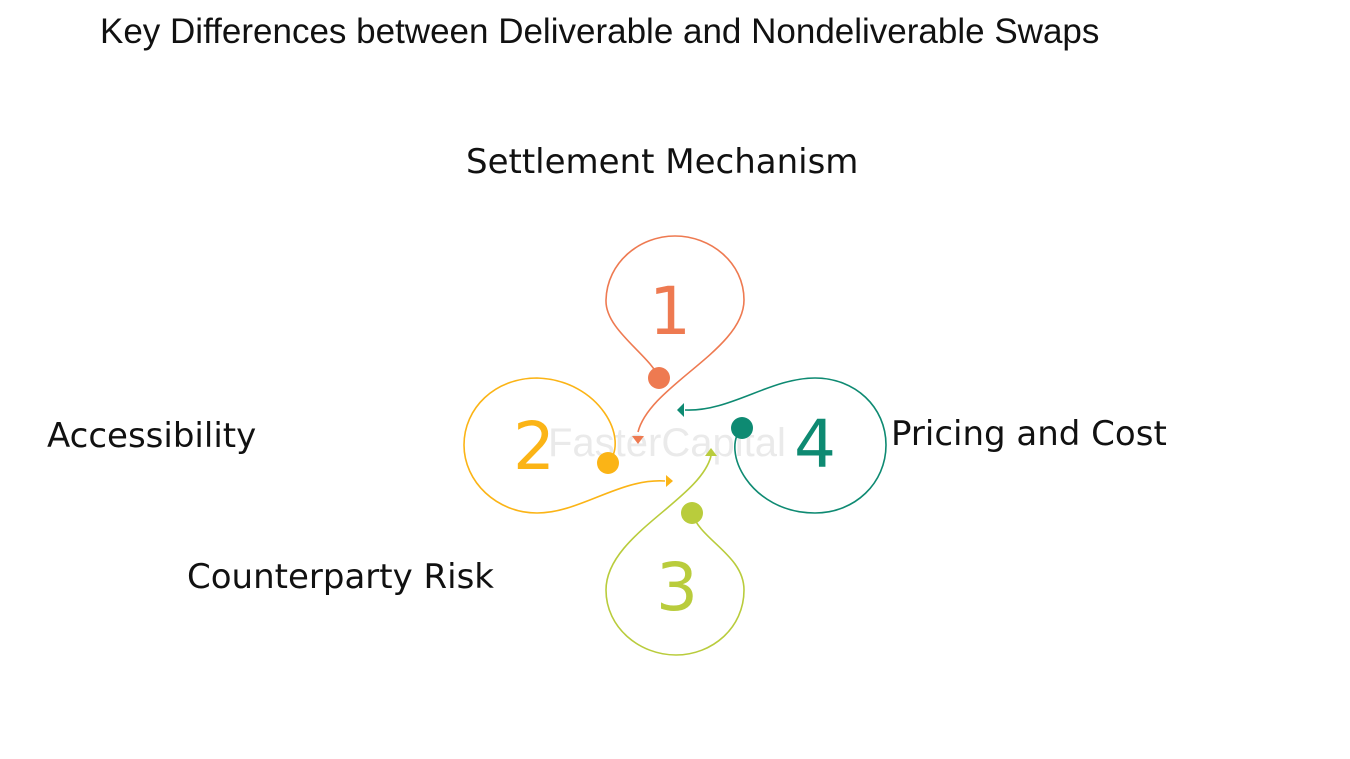  I want to click on loop-3-arrowhead, so click(711, 452).